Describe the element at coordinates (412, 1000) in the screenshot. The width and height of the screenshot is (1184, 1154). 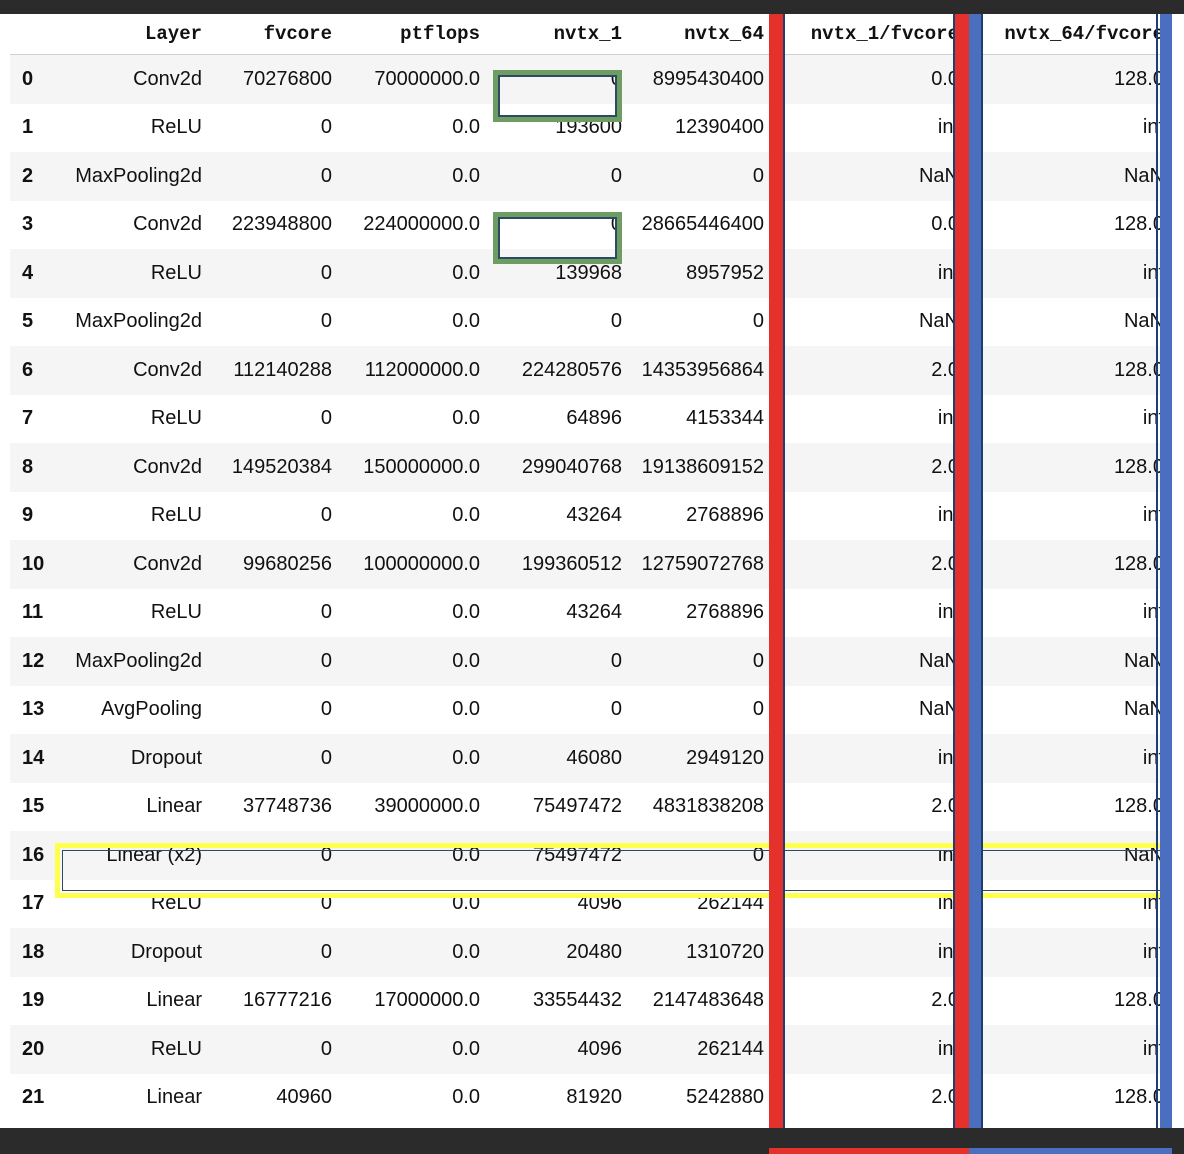
I see `ptflops-cell: 17000000.0` at that location.